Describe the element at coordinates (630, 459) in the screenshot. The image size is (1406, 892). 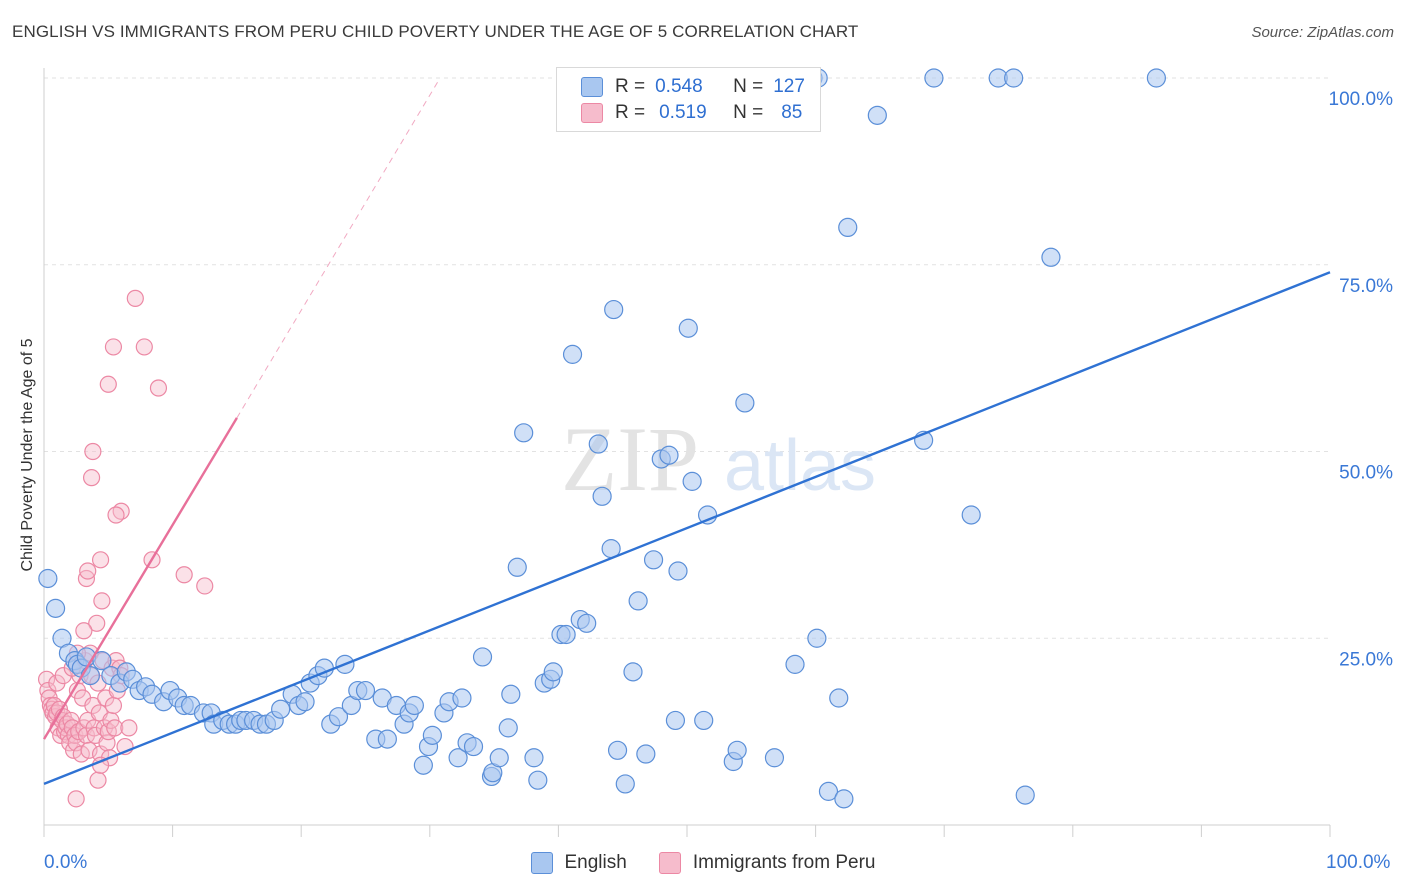
I see `watermark-zip: ZIP` at that location.